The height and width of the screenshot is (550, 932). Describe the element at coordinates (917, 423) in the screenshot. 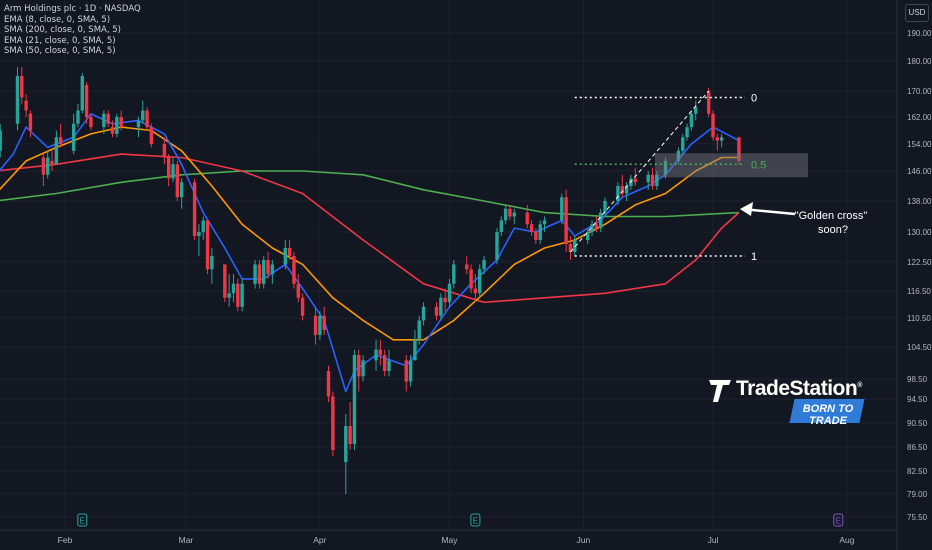

I see `price-tick-label: 90.50` at that location.